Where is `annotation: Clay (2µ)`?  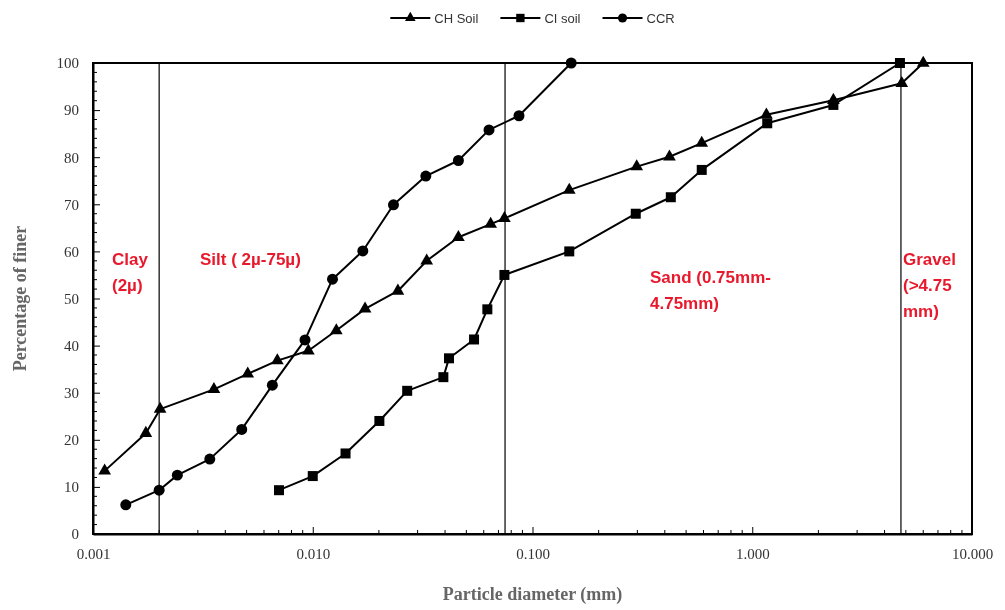
annotation: Clay (2µ) is located at coordinates (130, 272).